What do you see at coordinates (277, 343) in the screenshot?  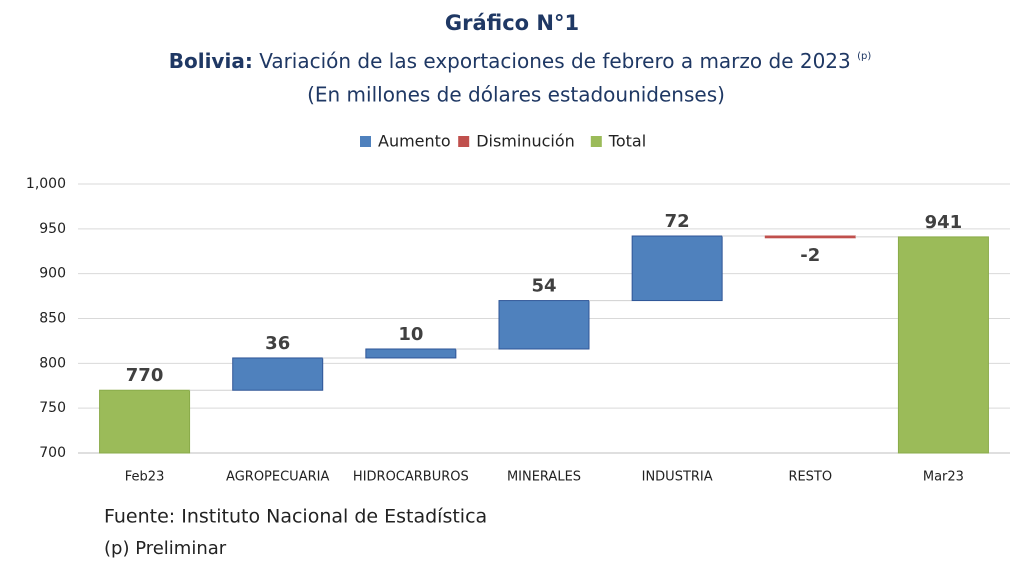 I see `data-label: 36` at bounding box center [277, 343].